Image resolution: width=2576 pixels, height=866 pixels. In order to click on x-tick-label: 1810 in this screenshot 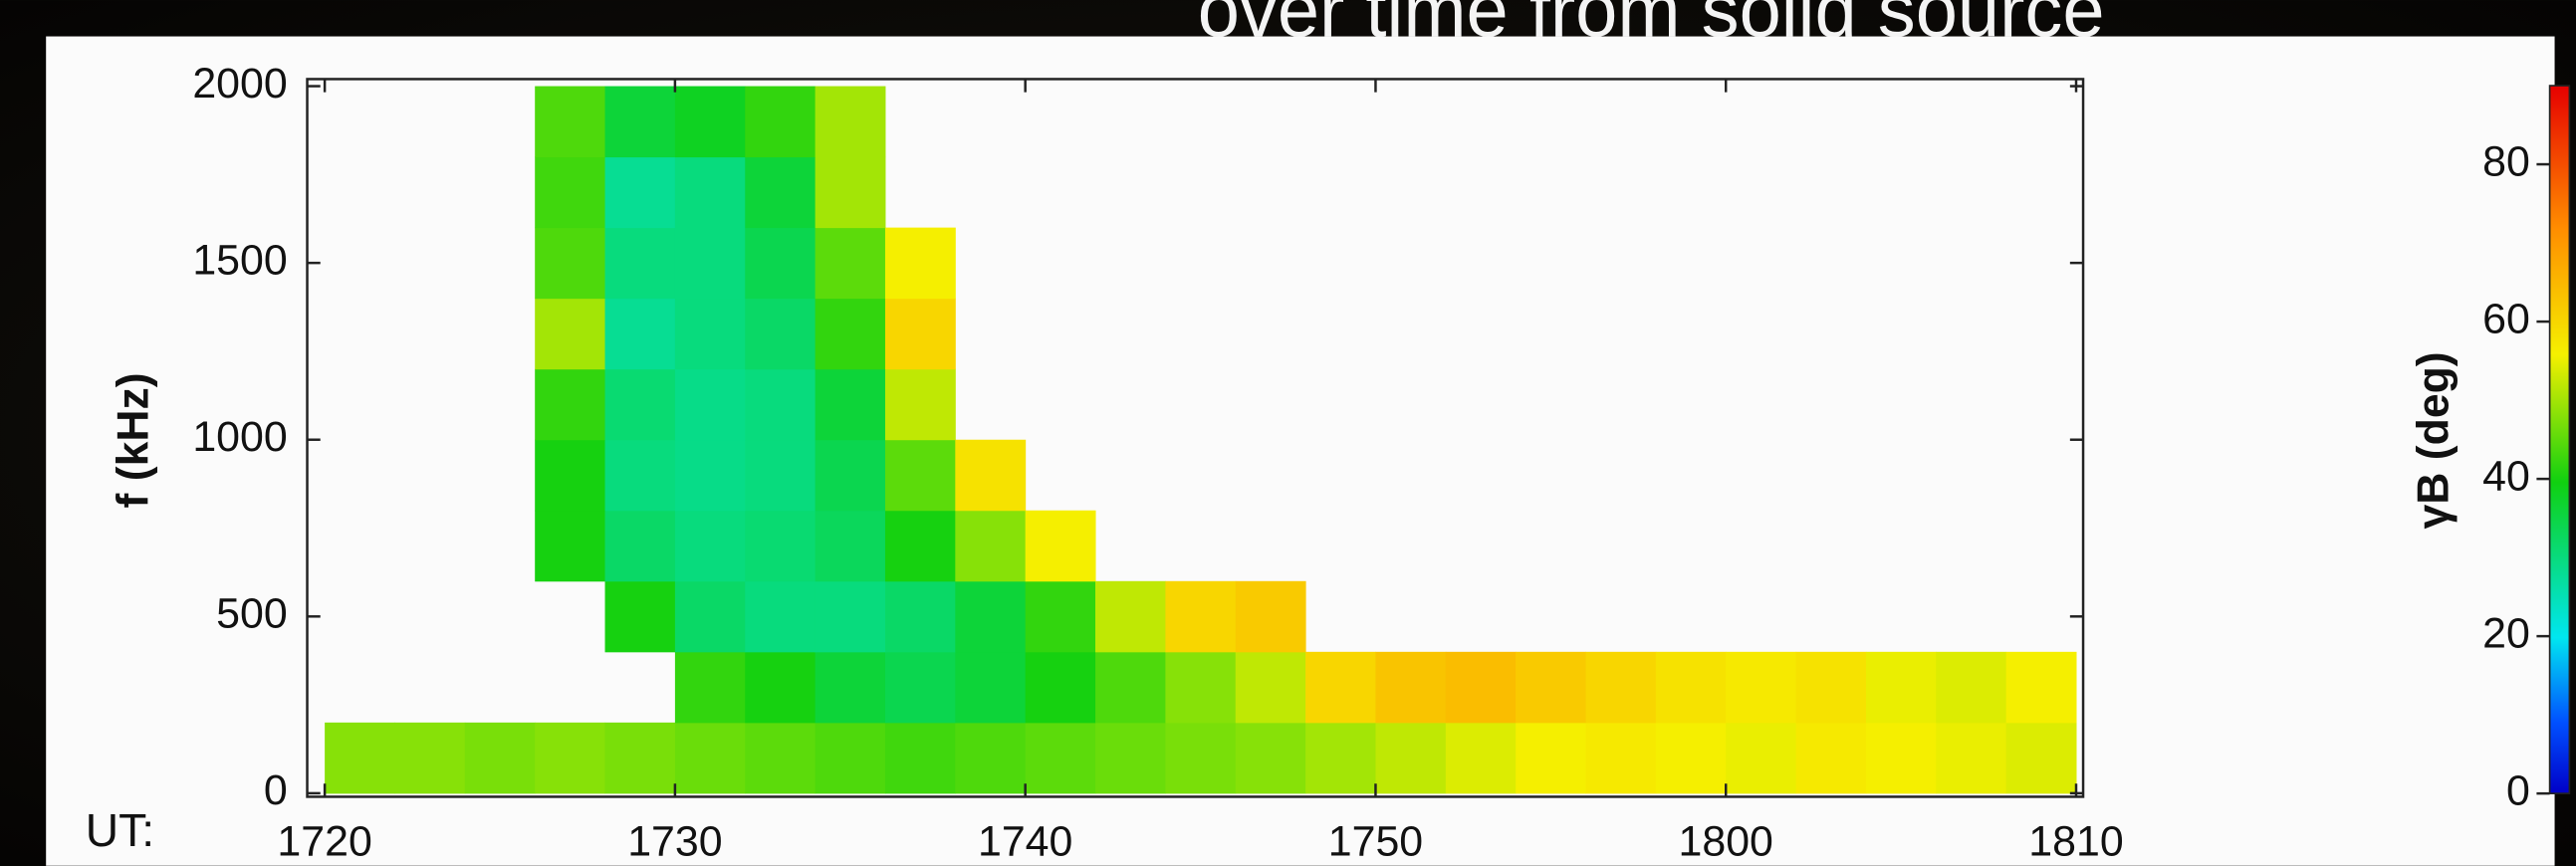, I will do `click(2075, 842)`.